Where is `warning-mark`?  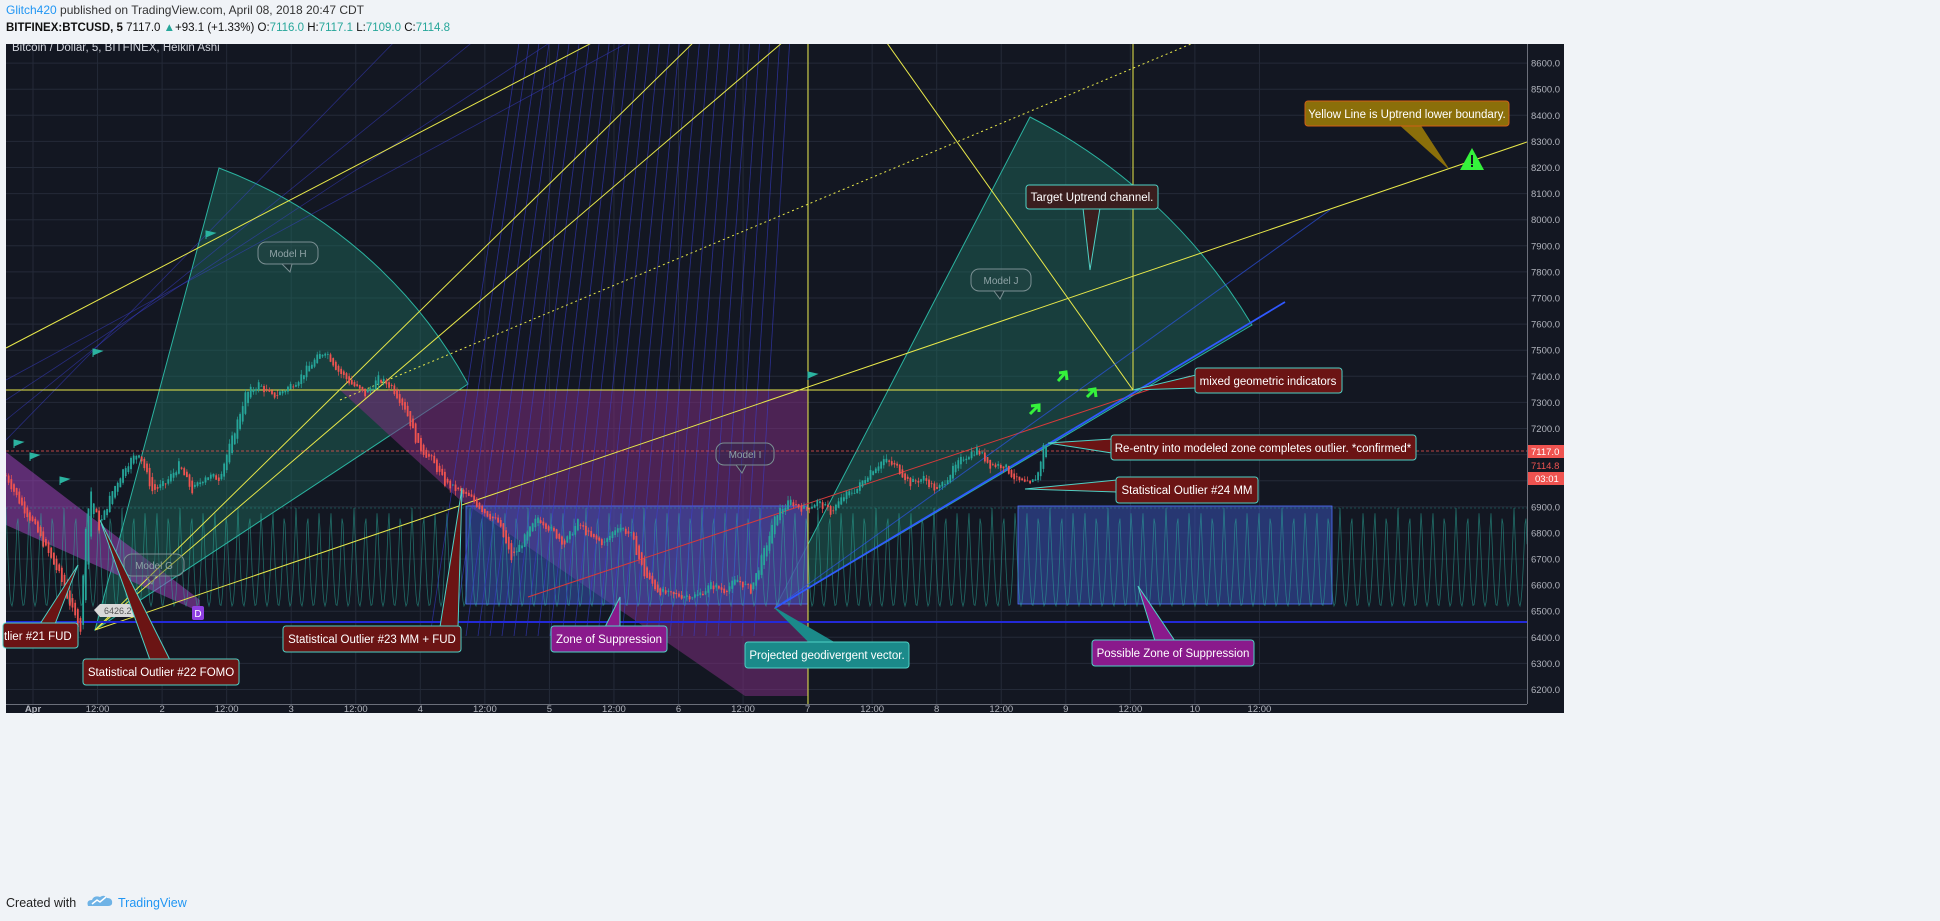
warning-mark is located at coordinates (1472, 159).